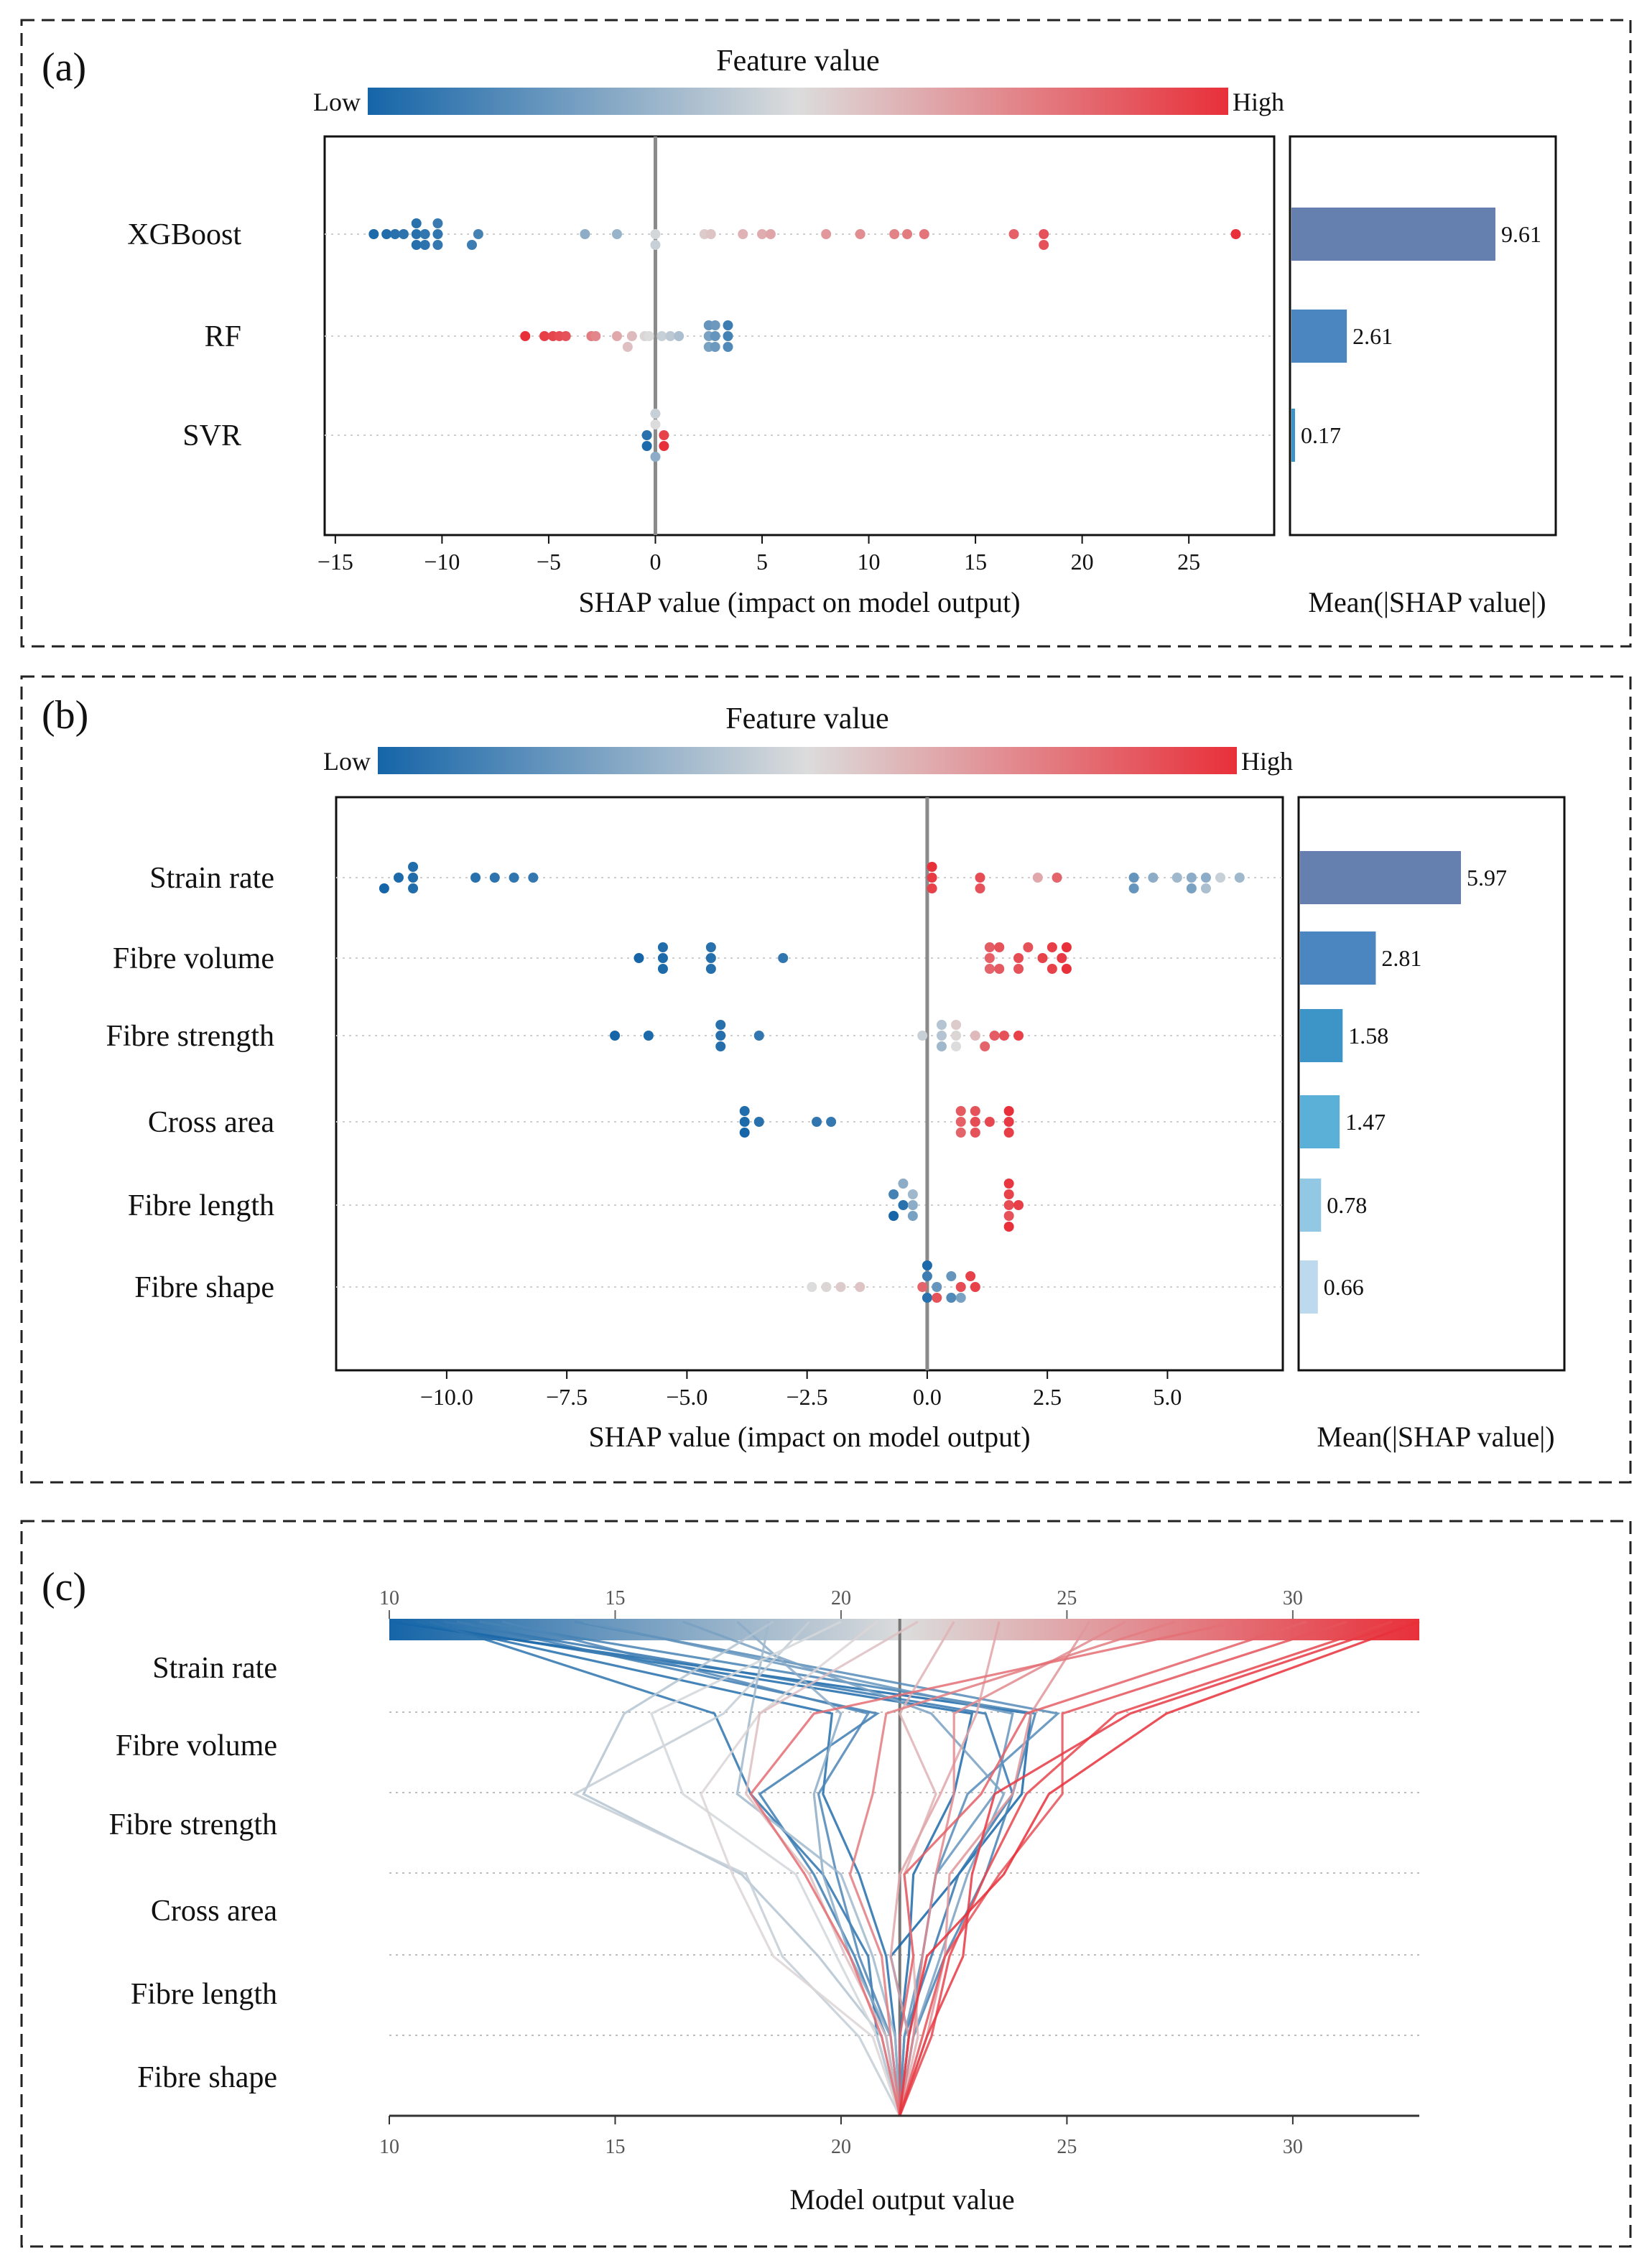 This screenshot has height=2263, width=1652. Describe the element at coordinates (687, 1397) in the screenshot. I see `x-tick-label: −5.0` at that location.